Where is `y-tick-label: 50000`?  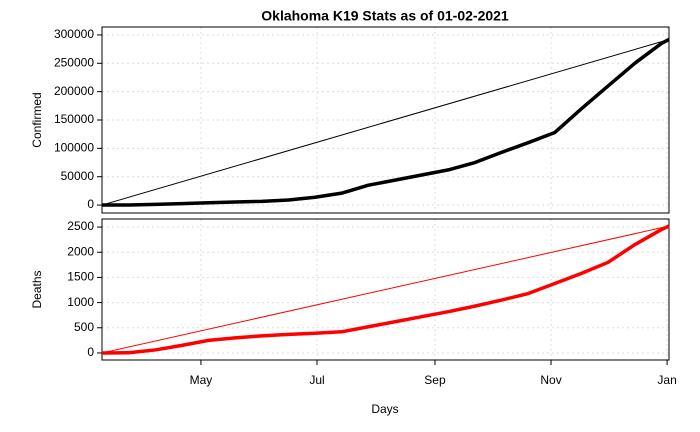 y-tick-label: 50000 is located at coordinates (78, 176).